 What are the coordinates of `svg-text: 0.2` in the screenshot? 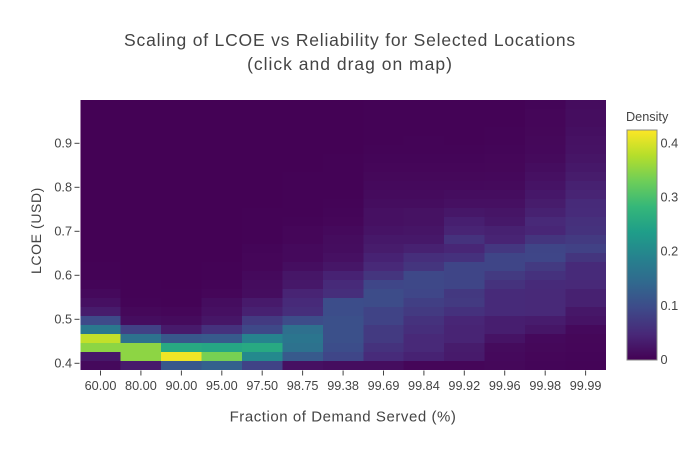 It's located at (670, 252).